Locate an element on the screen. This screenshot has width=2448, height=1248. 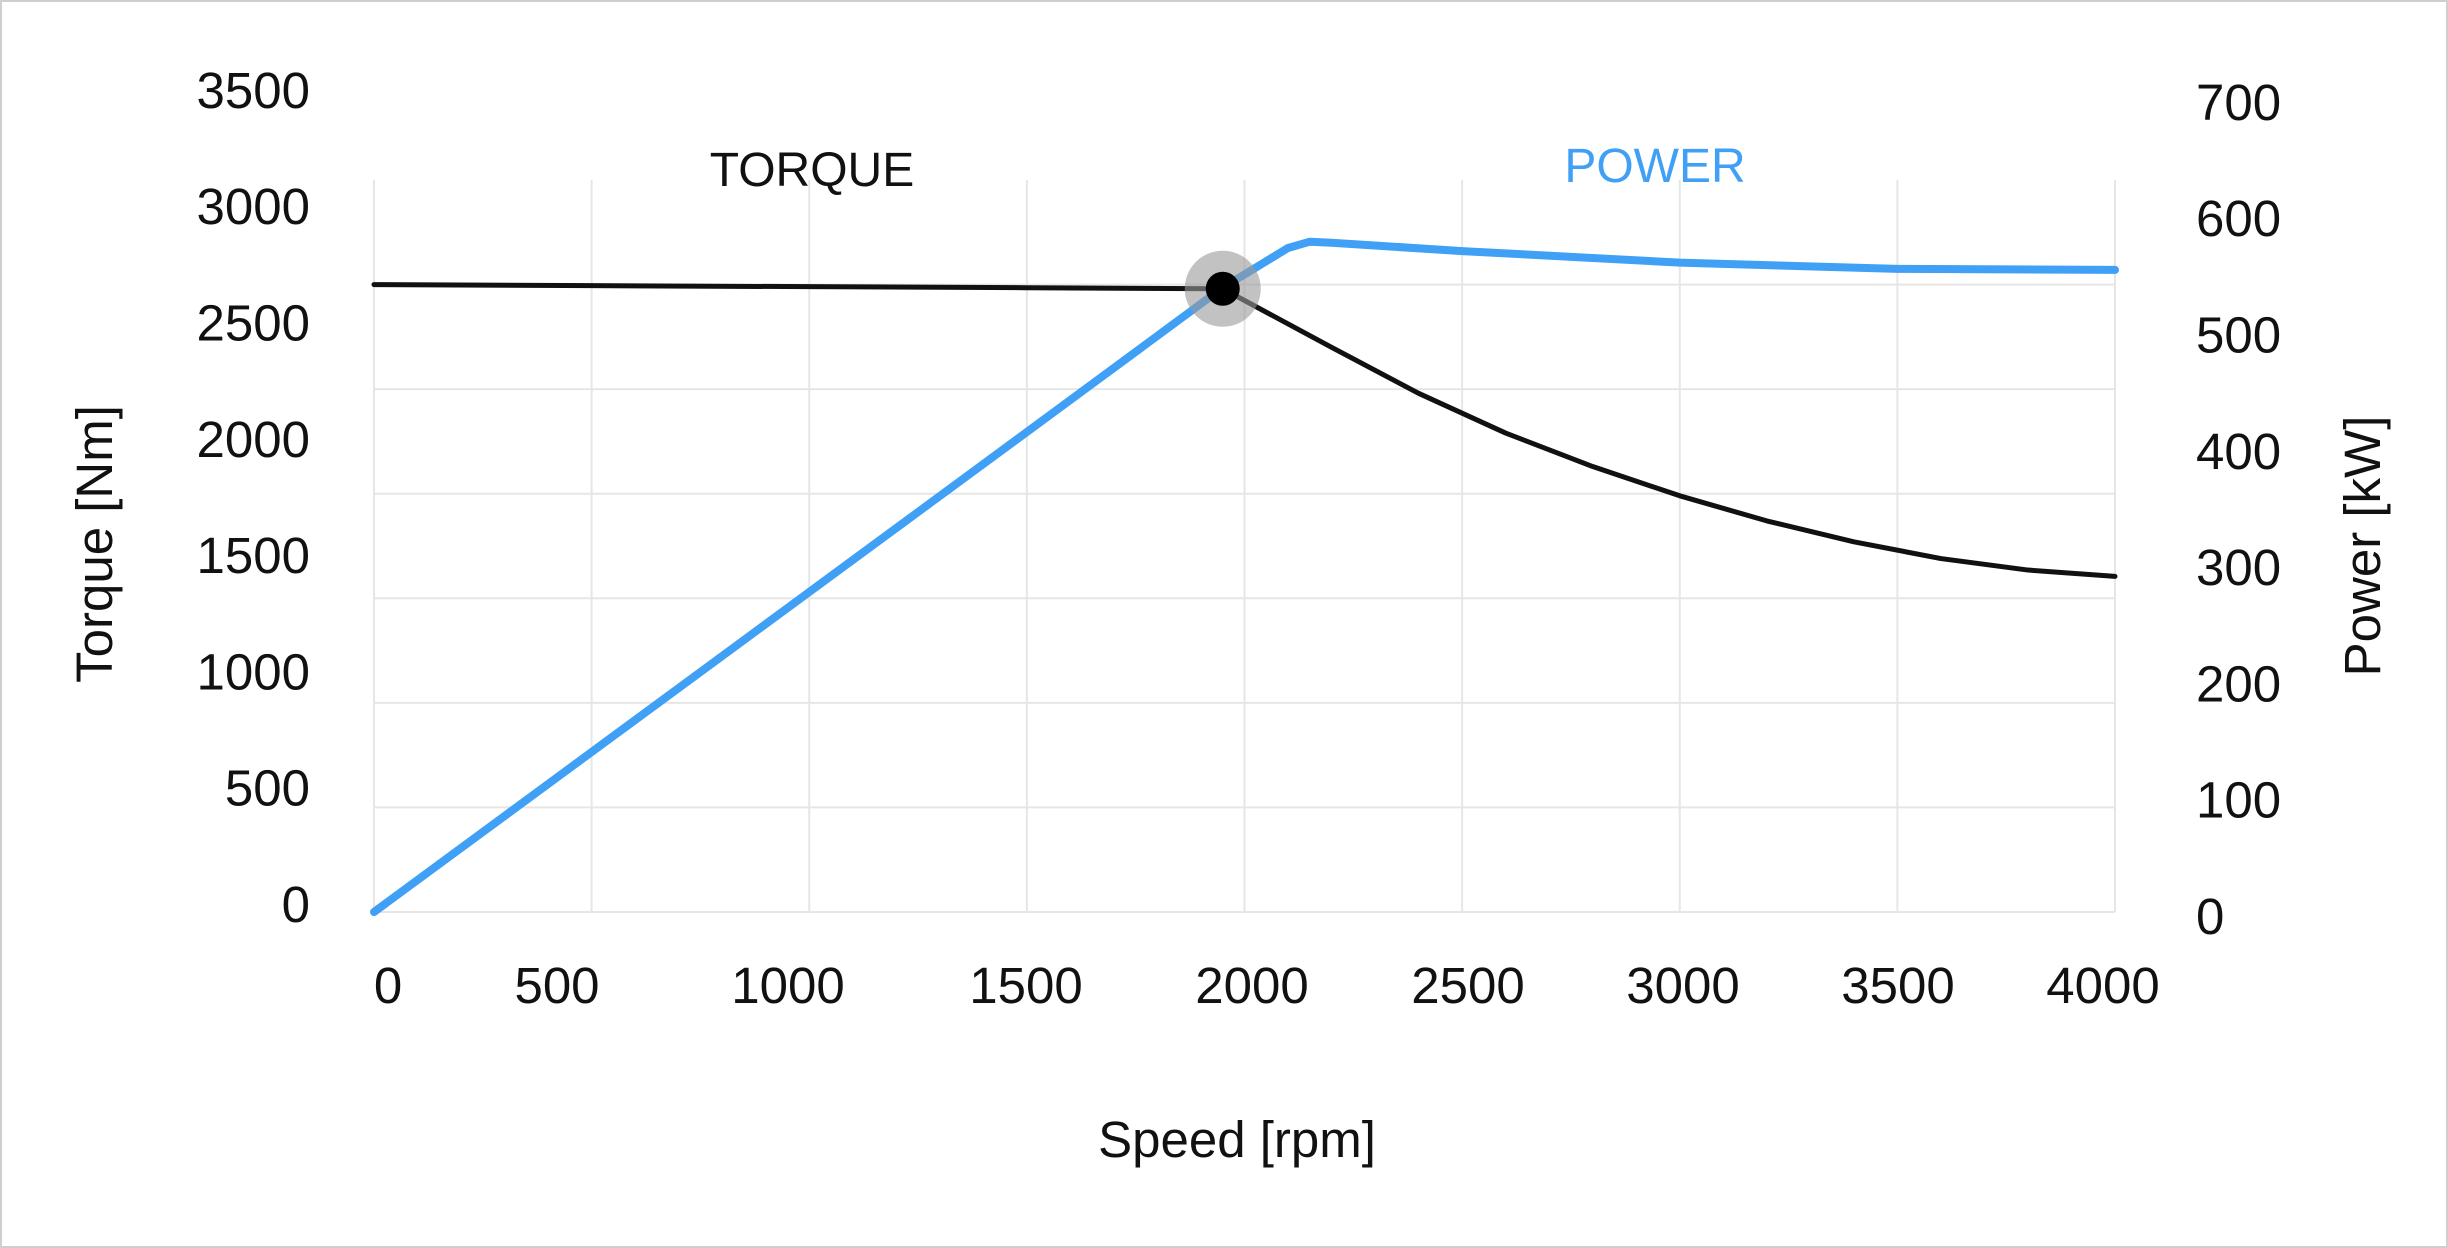
x-tick-label: 4000 is located at coordinates (2102, 985).